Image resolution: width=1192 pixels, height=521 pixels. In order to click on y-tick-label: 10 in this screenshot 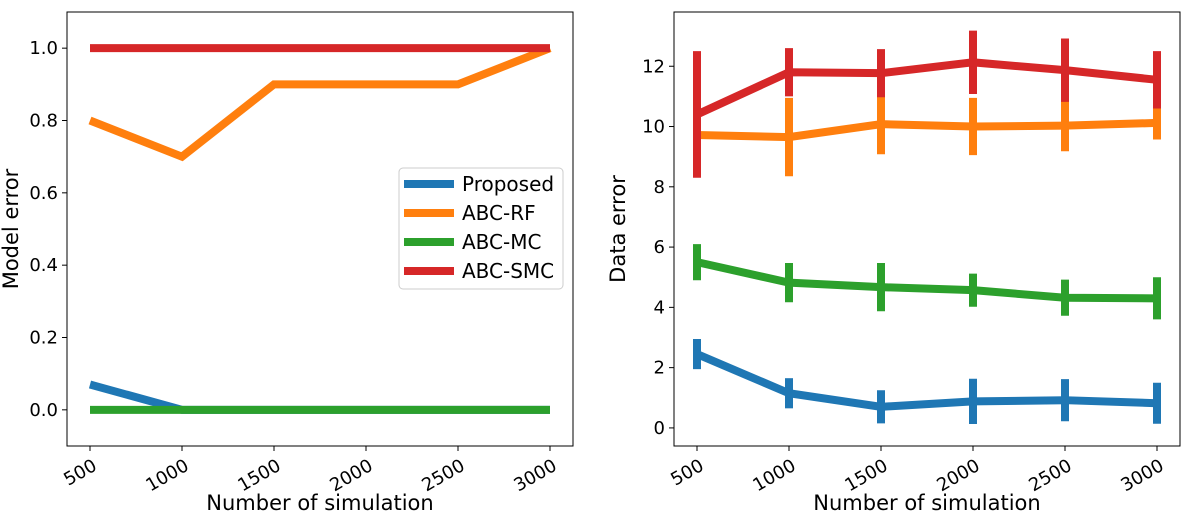, I will do `click(653, 127)`.